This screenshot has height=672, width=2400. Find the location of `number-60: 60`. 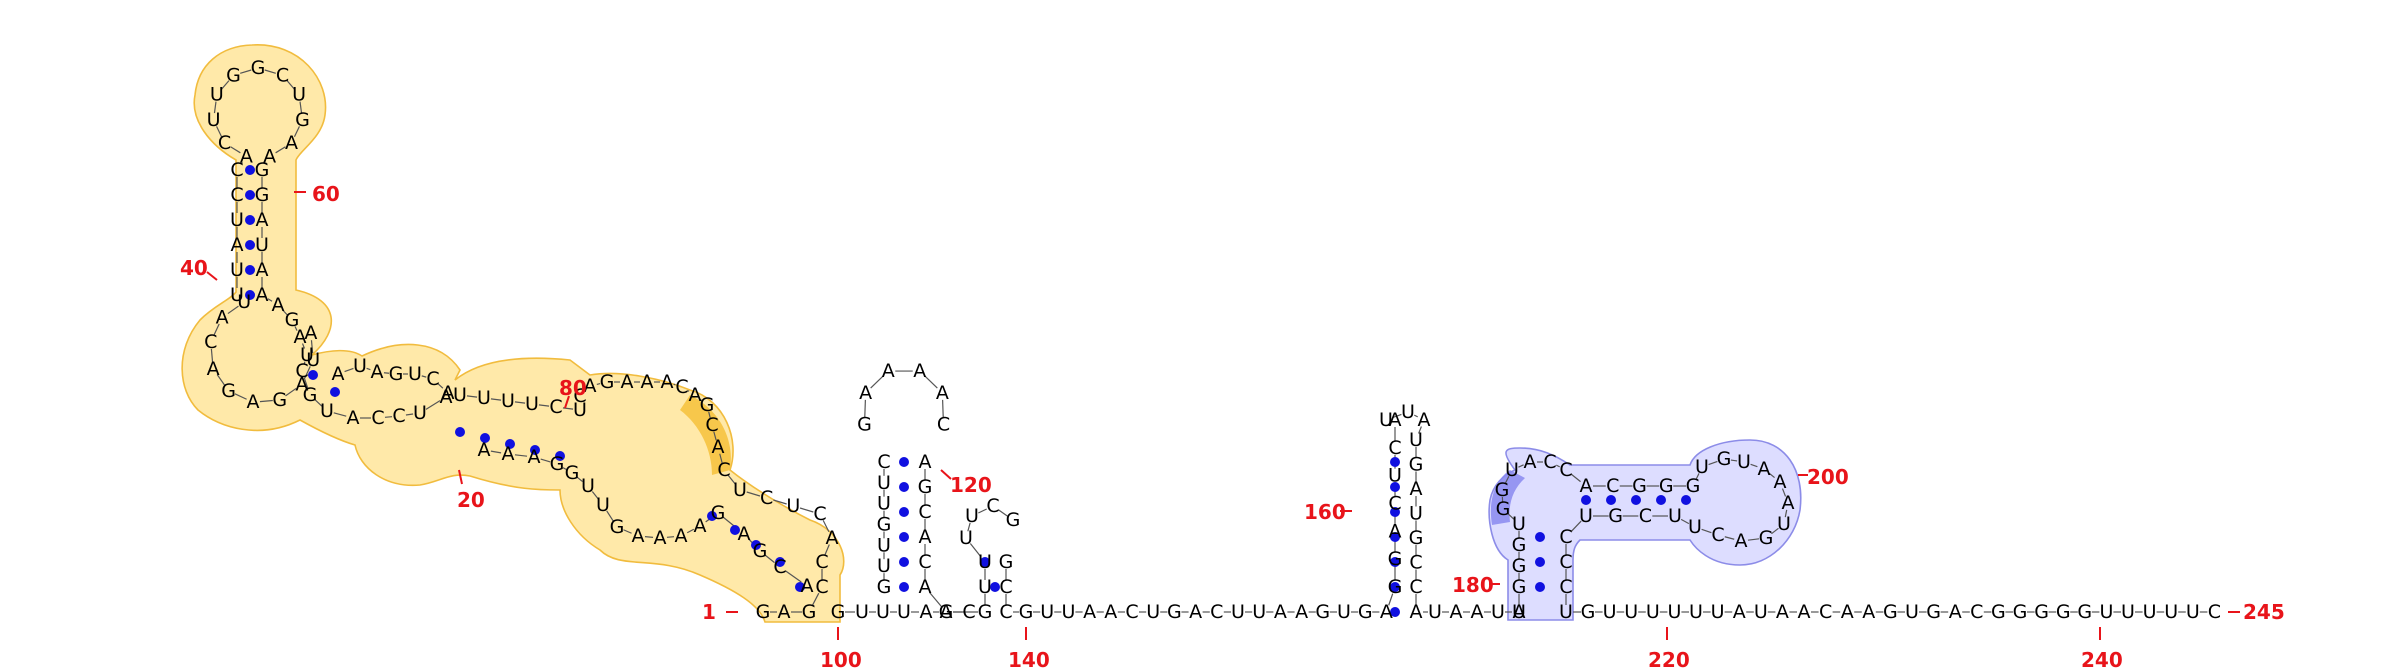

number-60: 60 is located at coordinates (326, 194).